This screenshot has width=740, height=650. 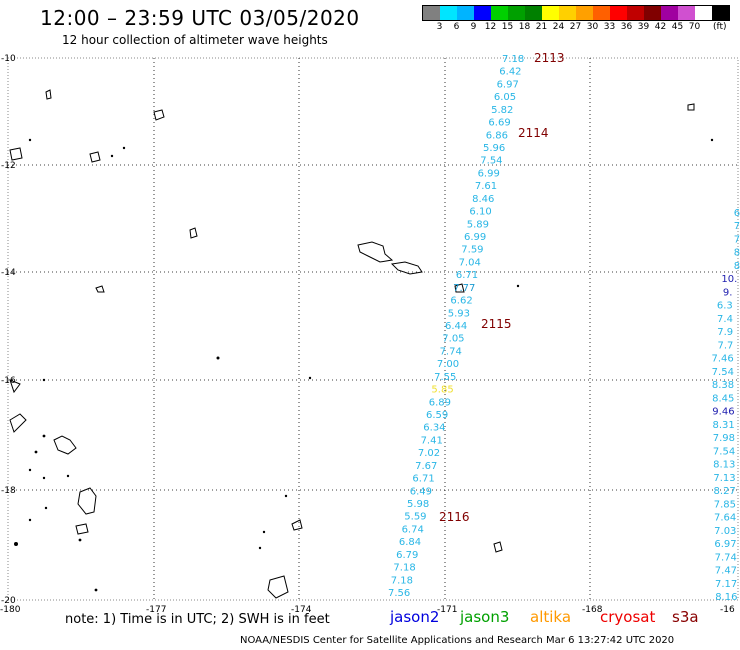 What do you see at coordinates (499, 123) in the screenshot?
I see `wave-height-value: 6.69` at bounding box center [499, 123].